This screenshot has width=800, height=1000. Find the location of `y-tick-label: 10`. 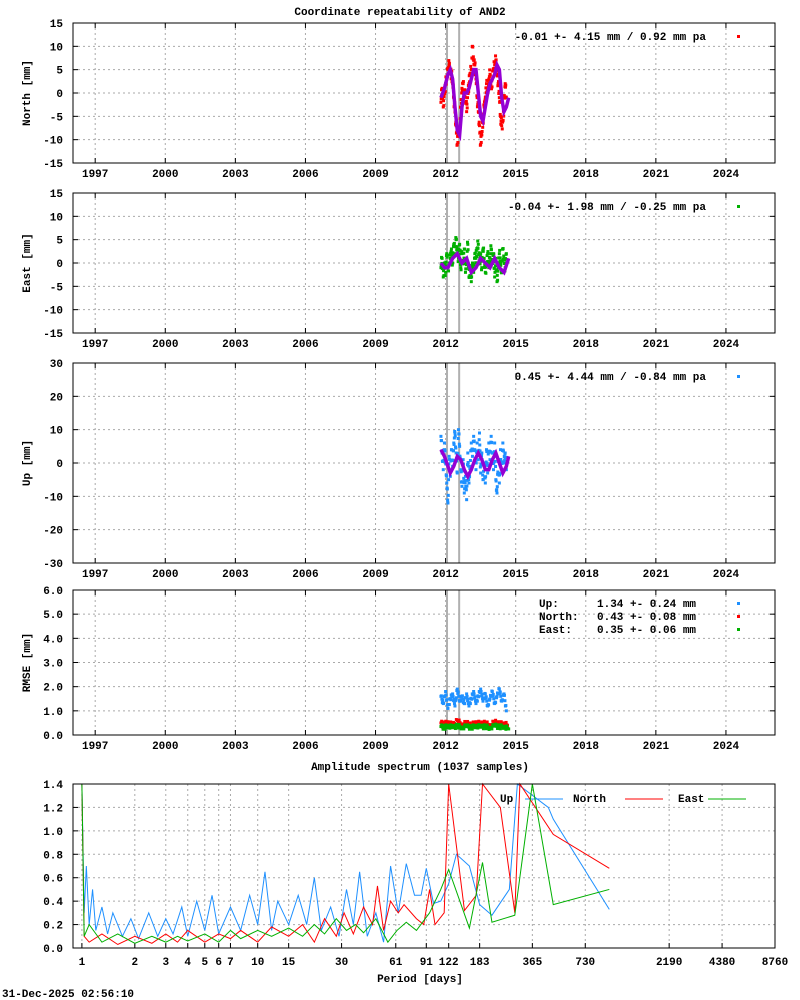

y-tick-label: 10 is located at coordinates (56, 218).